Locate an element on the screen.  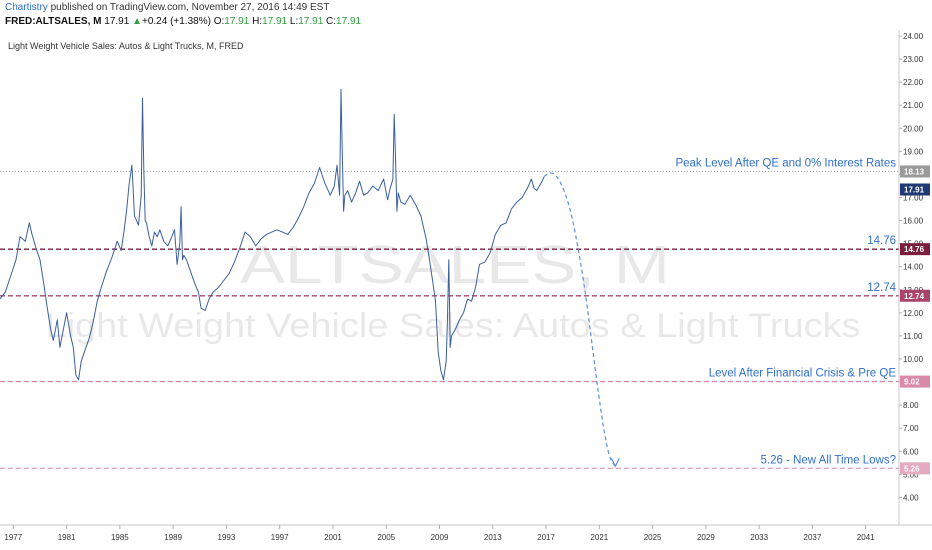
y-tick-label: 19.00 is located at coordinates (913, 151).